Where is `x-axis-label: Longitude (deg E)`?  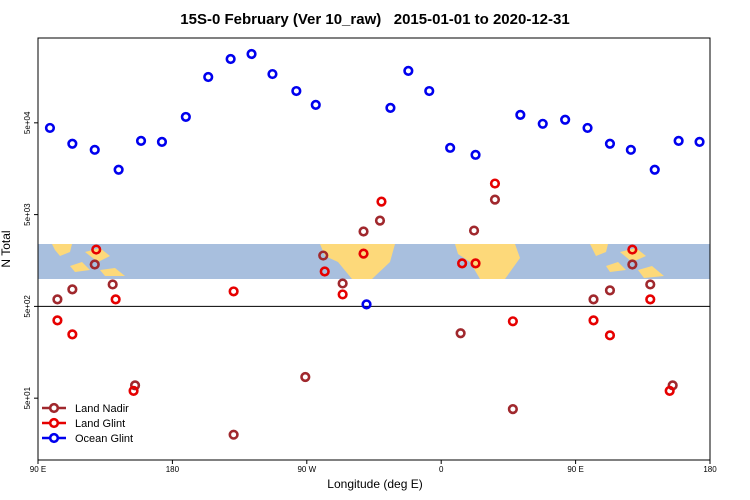 x-axis-label: Longitude (deg E) is located at coordinates (374, 484).